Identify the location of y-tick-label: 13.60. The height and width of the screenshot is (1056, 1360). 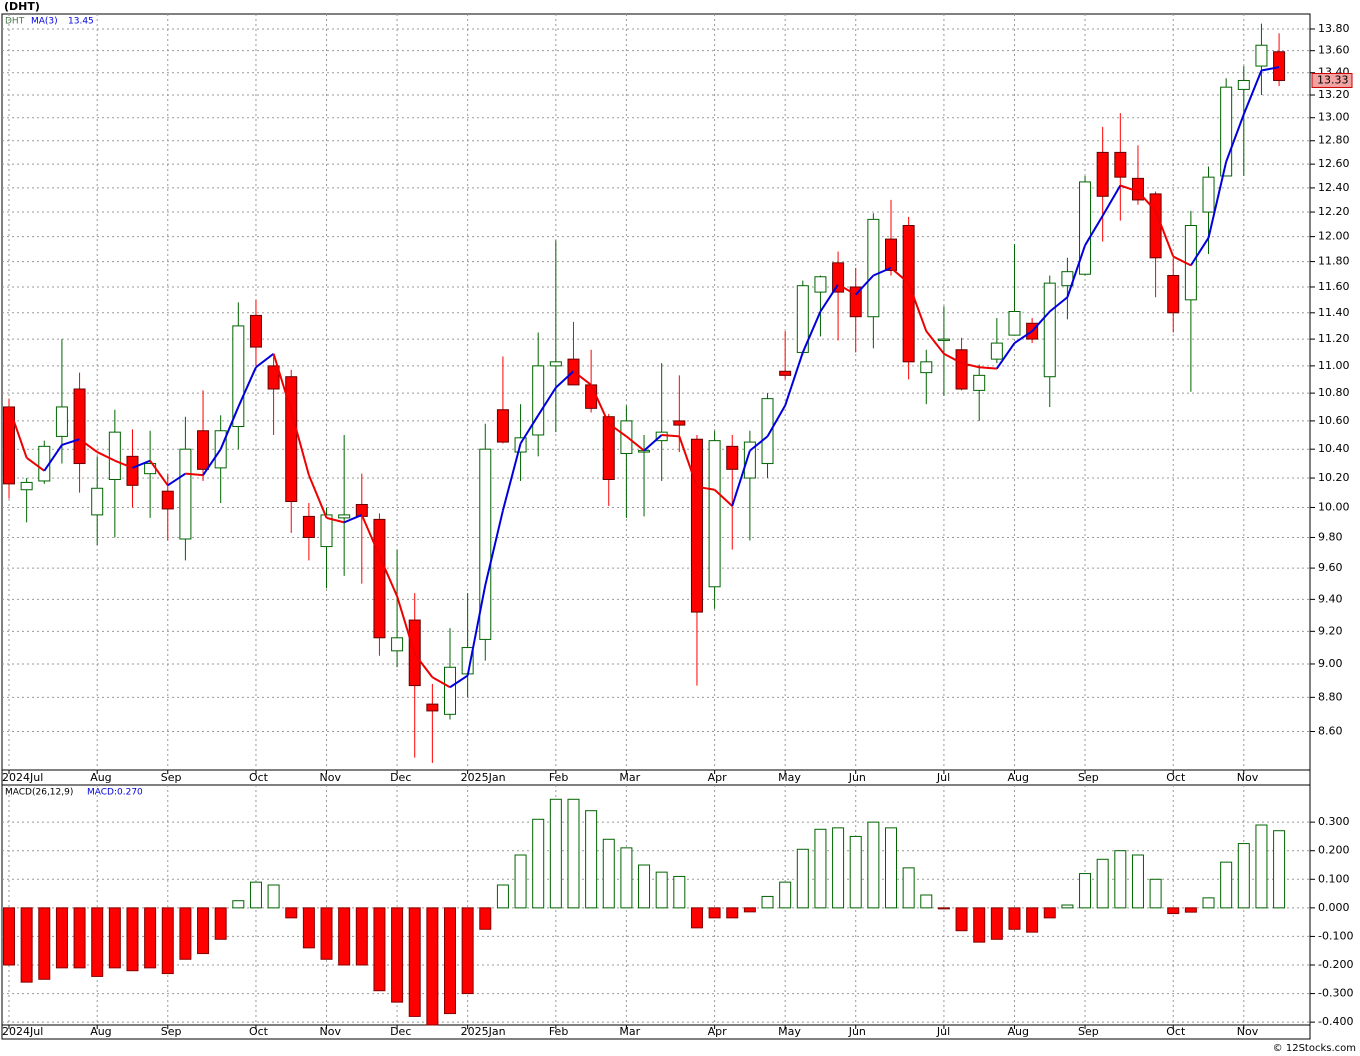
(1334, 50).